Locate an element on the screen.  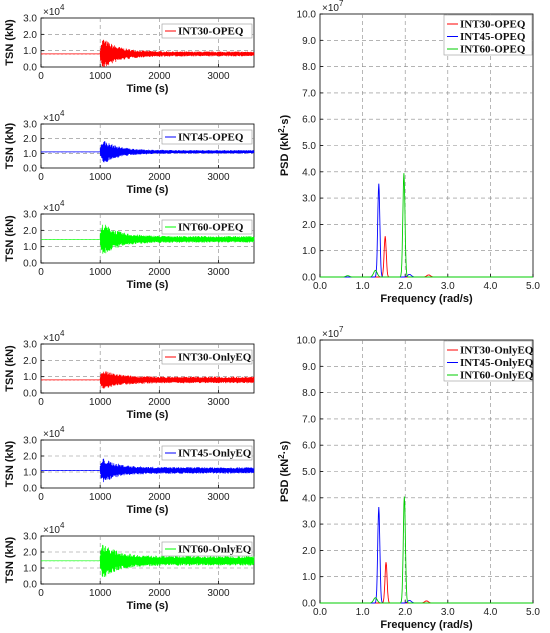
legend: INT30-OPEQINT45-OPEQINT60-OPEQ is located at coordinates (488, 35).